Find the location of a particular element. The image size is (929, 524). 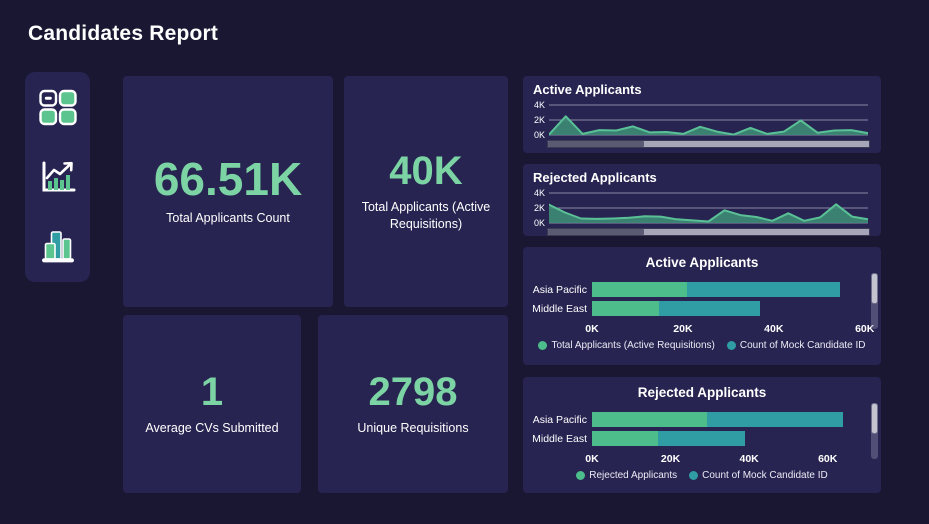

sidebar-item-dashboard is located at coordinates (58, 108).